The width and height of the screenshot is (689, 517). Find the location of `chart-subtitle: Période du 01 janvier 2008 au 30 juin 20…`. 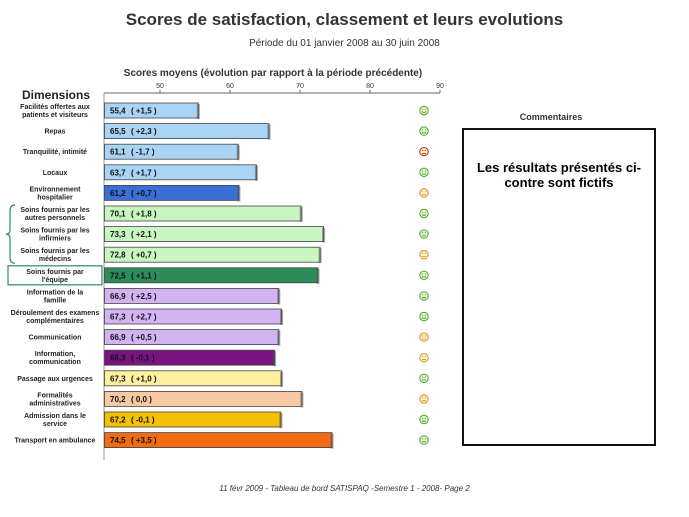

chart-subtitle: Période du 01 janvier 2008 au 30 juin 20… is located at coordinates (344, 43).